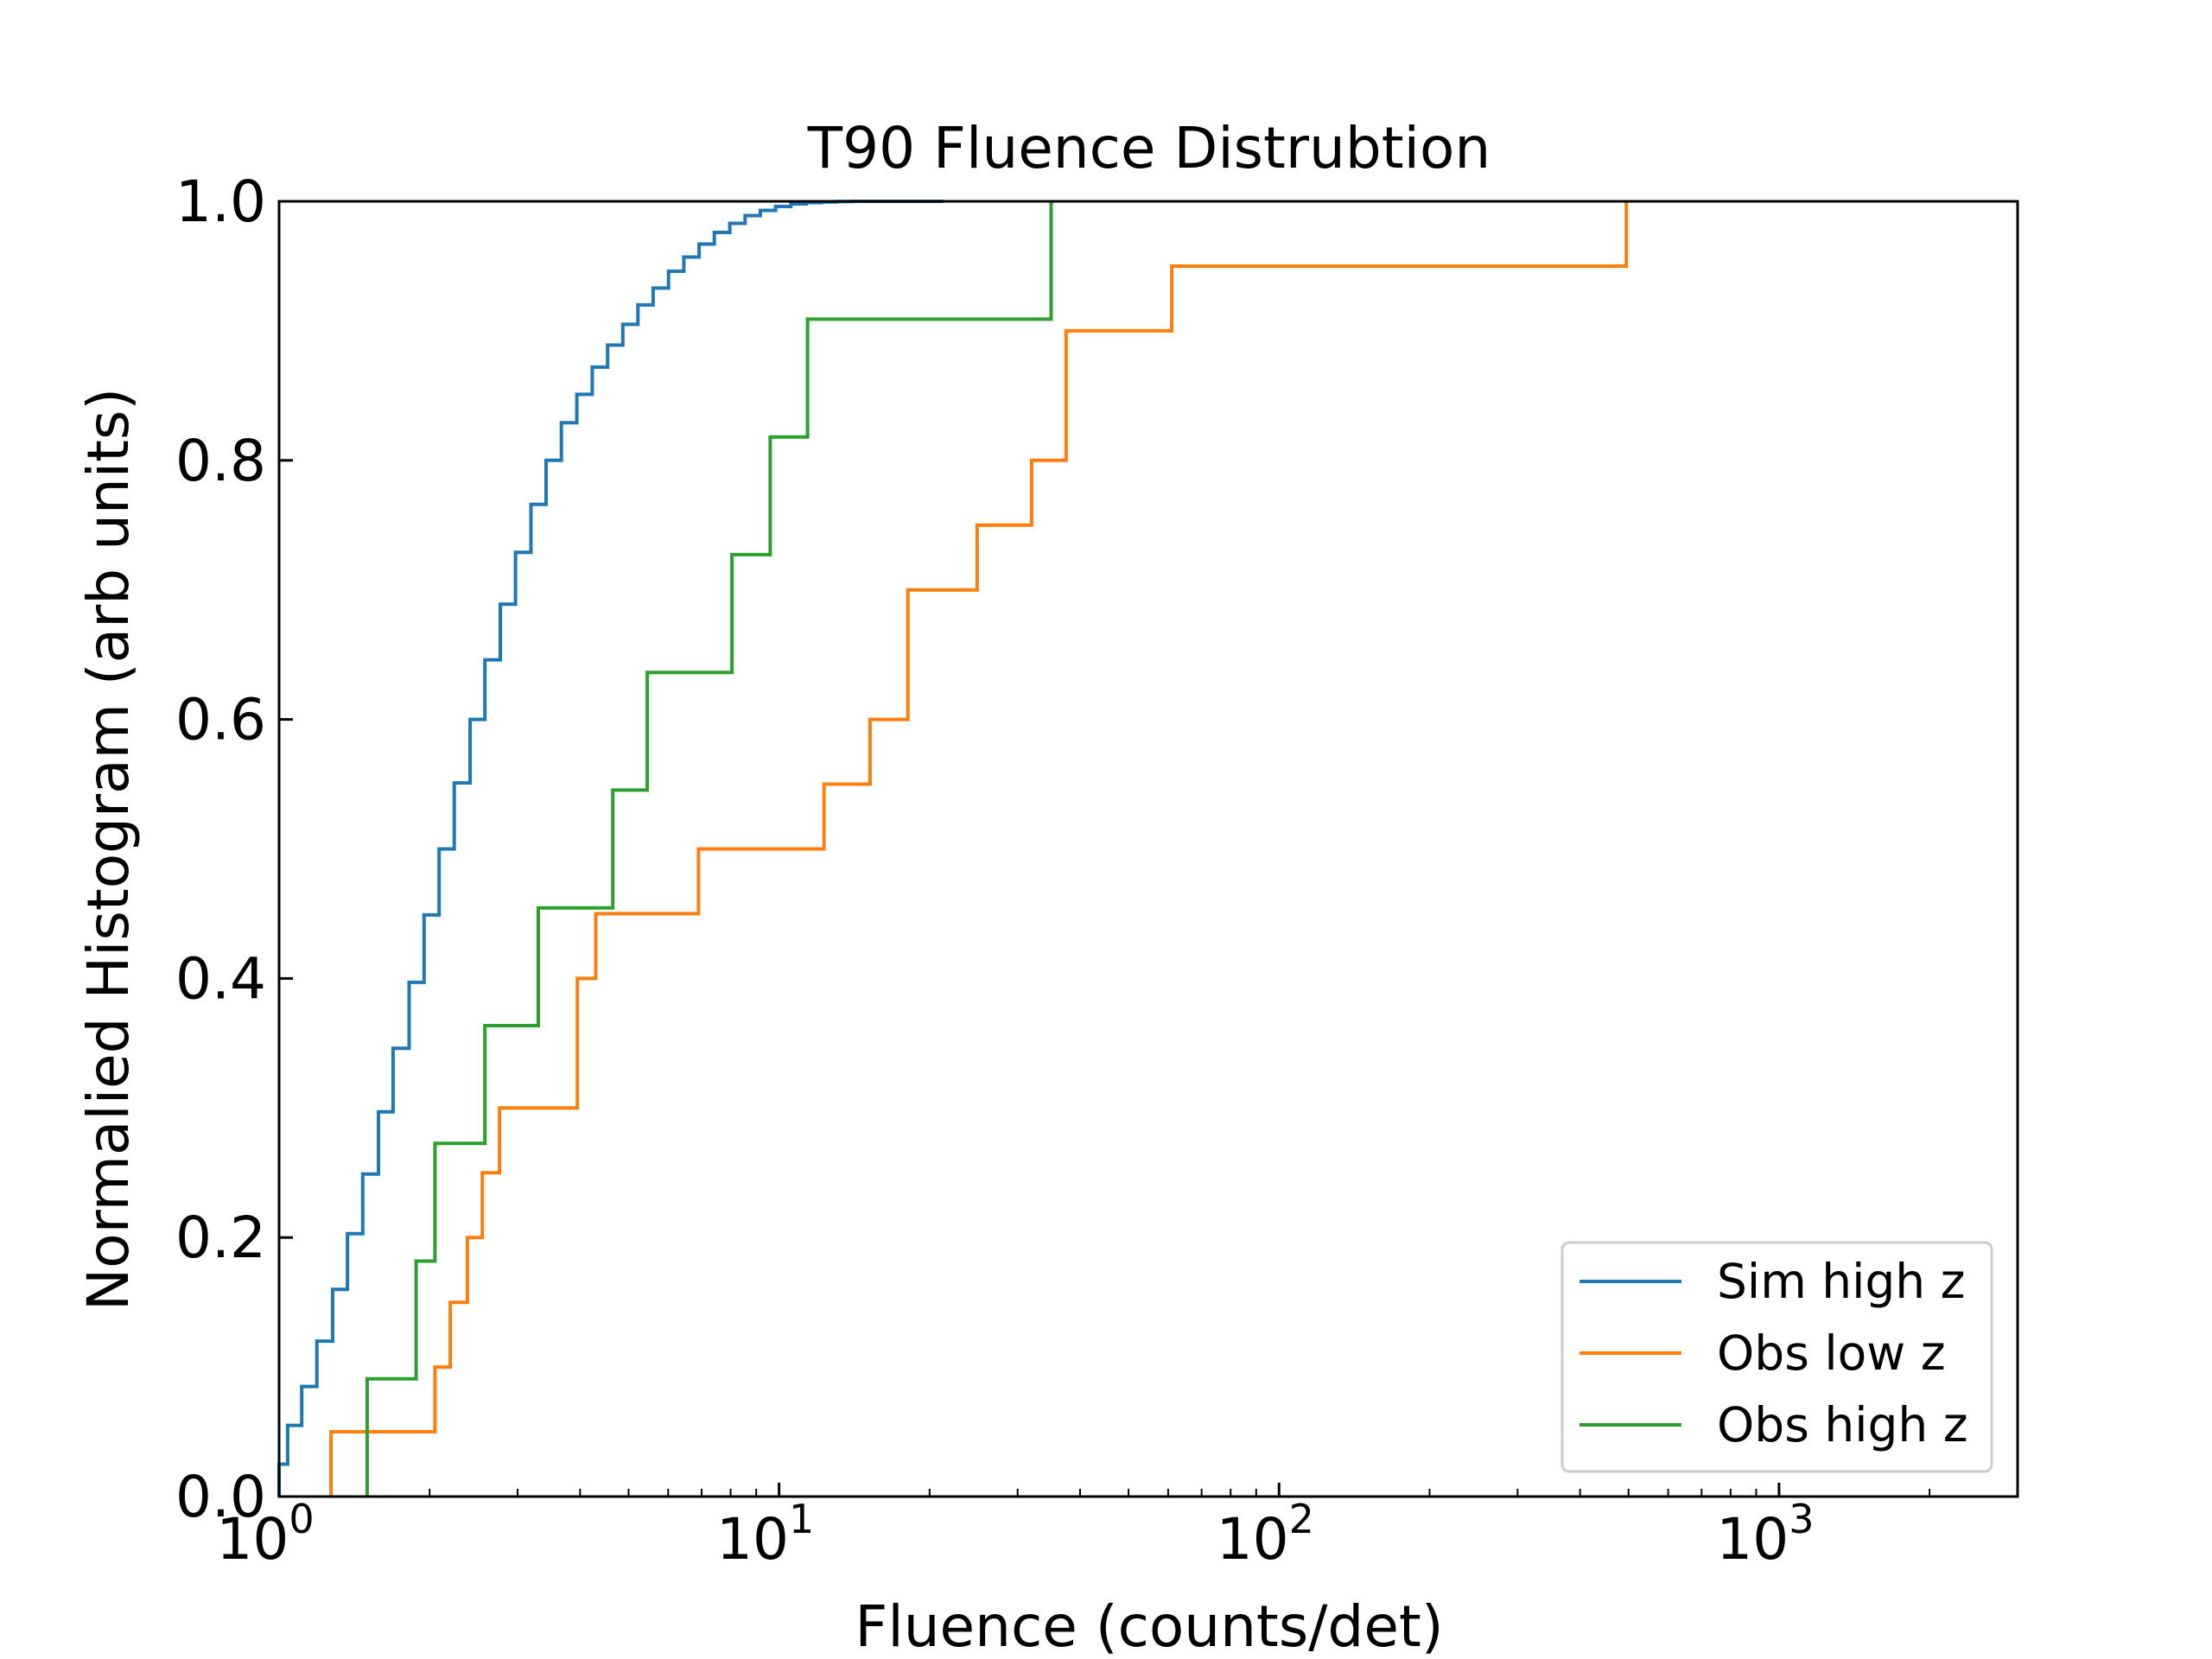 This screenshot has height=1659, width=2212. I want to click on legend-label-sim-high-z: Sim high z, so click(1841, 1281).